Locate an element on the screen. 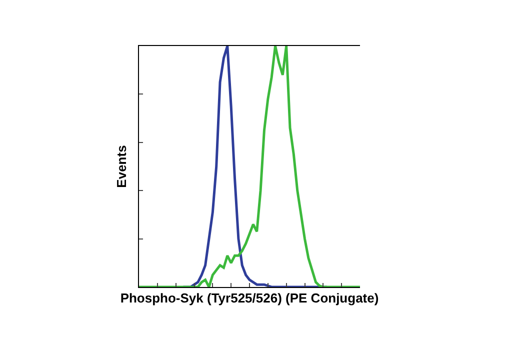 The image size is (520, 350). y-axis-title: Events is located at coordinates (121, 166).